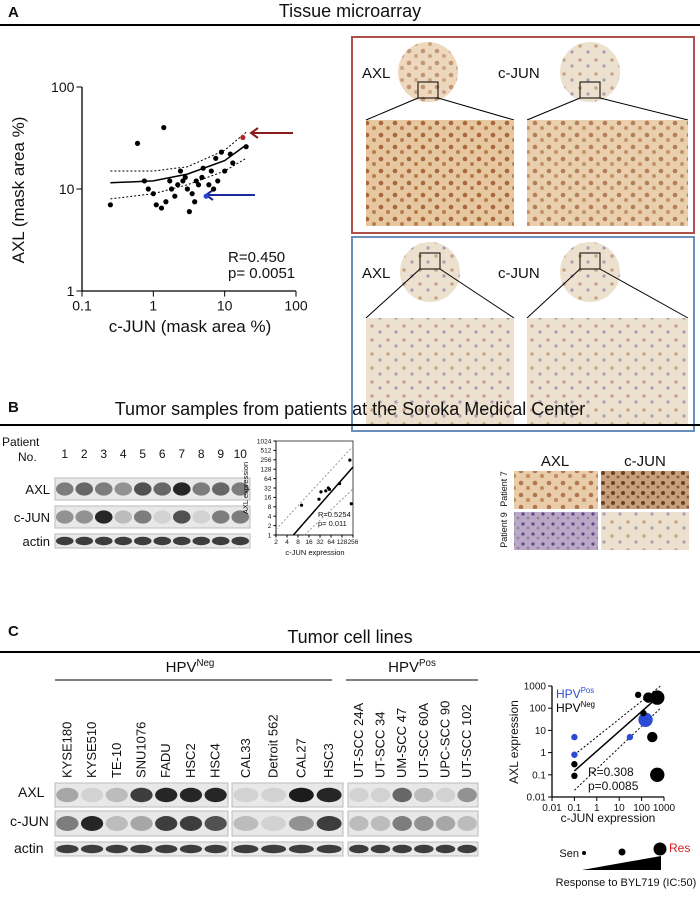 This screenshot has height=916, width=700. Describe the element at coordinates (611, 772) in the screenshot. I see `annotation: R=0.308` at that location.